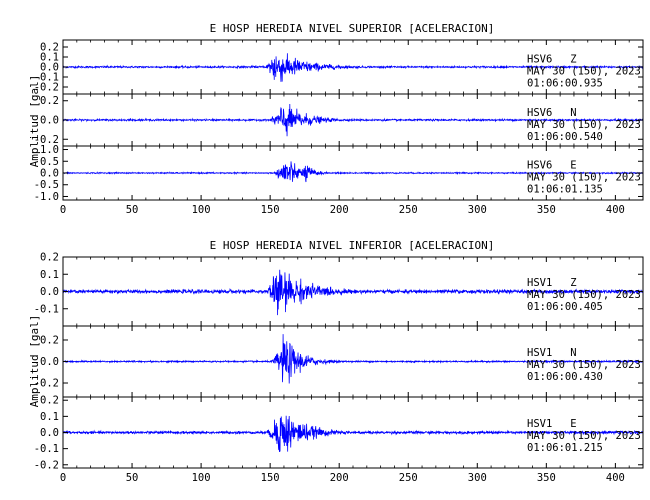 Image resolution: width=650 pixels, height=500 pixels. Describe the element at coordinates (49, 162) in the screenshot. I see `y-tick-label: 0.5` at that location.